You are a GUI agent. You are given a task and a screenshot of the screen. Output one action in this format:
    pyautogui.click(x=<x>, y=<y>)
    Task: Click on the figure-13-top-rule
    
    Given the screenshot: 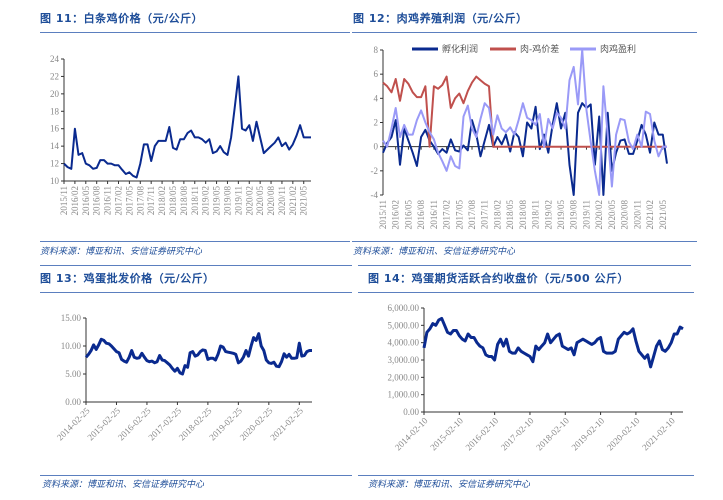 What is the action you would take?
    pyautogui.click(x=196, y=265)
    